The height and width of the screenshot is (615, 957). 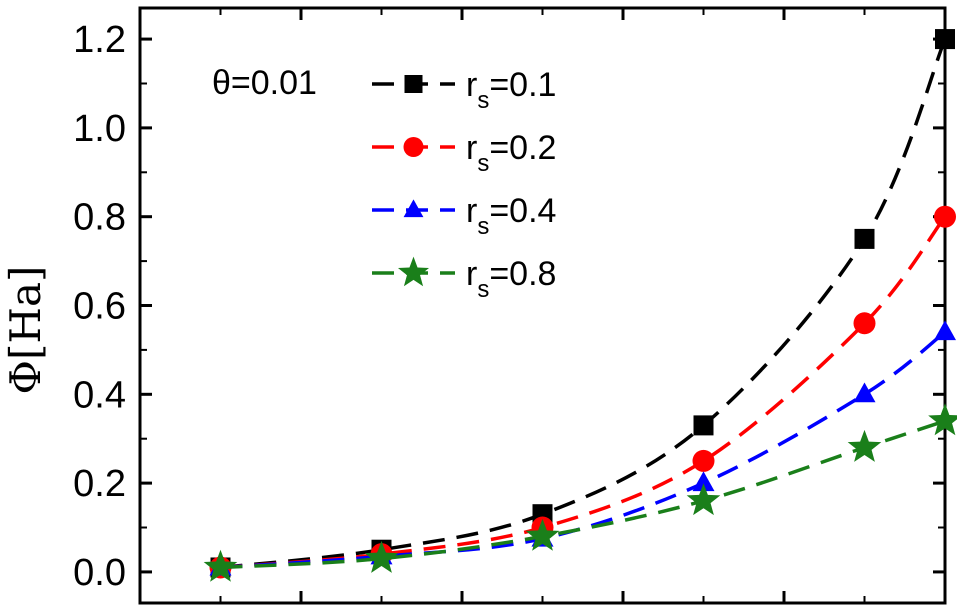 I want to click on y-tick-label: 0.0, so click(x=99, y=573).